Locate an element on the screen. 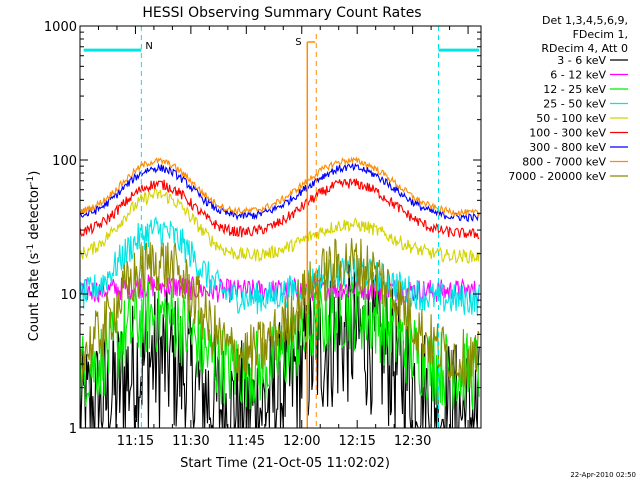 The width and height of the screenshot is (640, 480). night-marker-label: N is located at coordinates (148, 46).